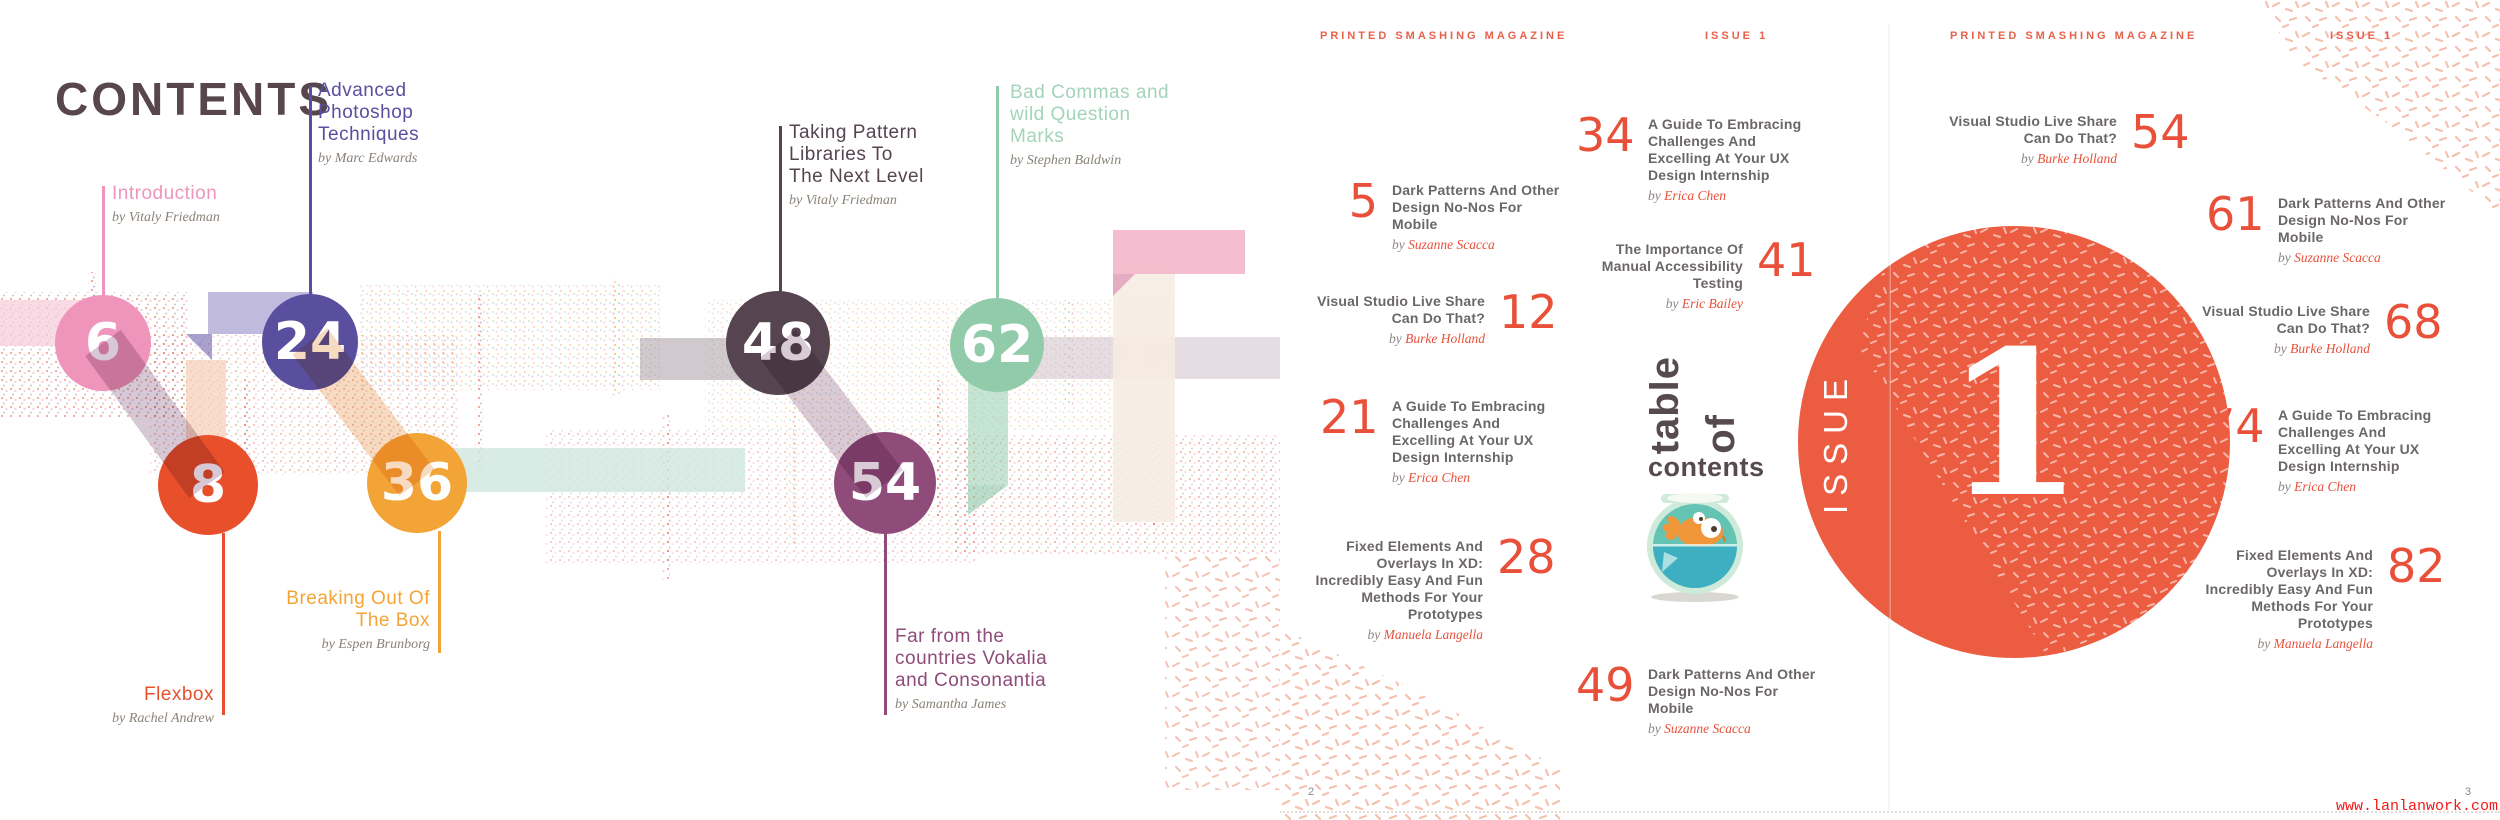 Image resolution: width=2500 pixels, height=820 pixels. Describe the element at coordinates (1526, 557) in the screenshot. I see `entry-page-number: 28` at that location.